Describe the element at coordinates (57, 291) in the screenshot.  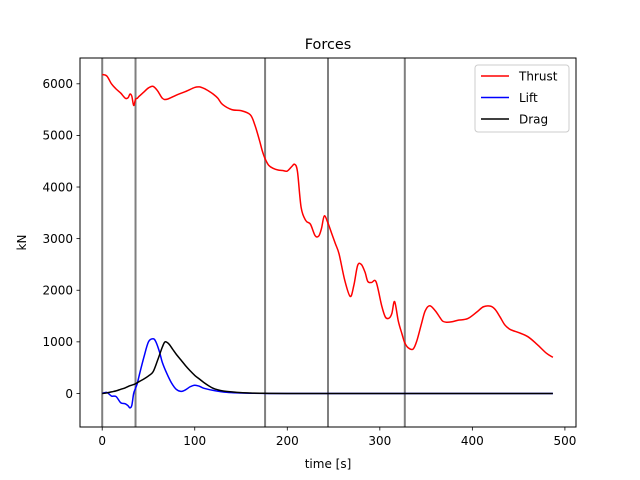
I see `y-tick-label-2000: 2000` at that location.